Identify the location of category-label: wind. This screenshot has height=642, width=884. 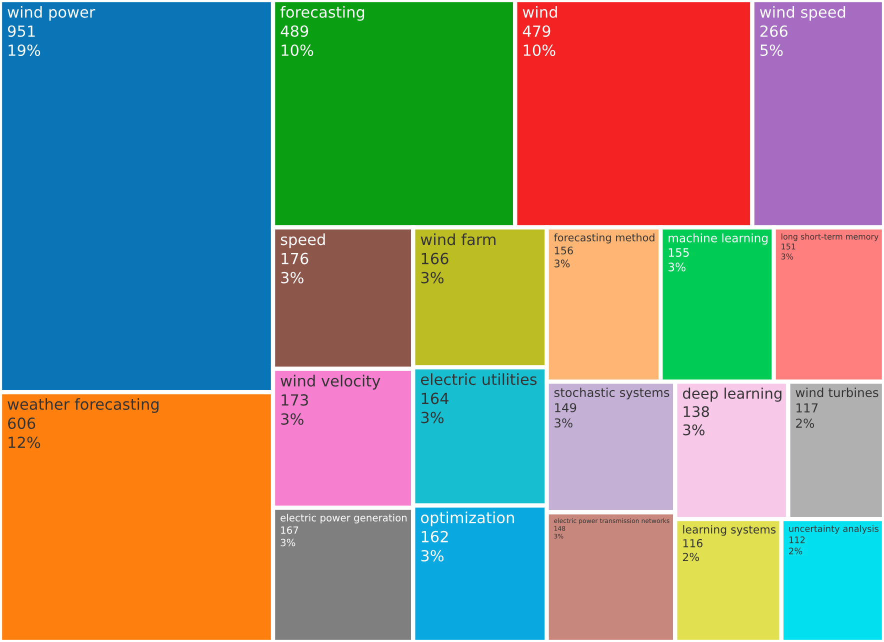
(539, 12).